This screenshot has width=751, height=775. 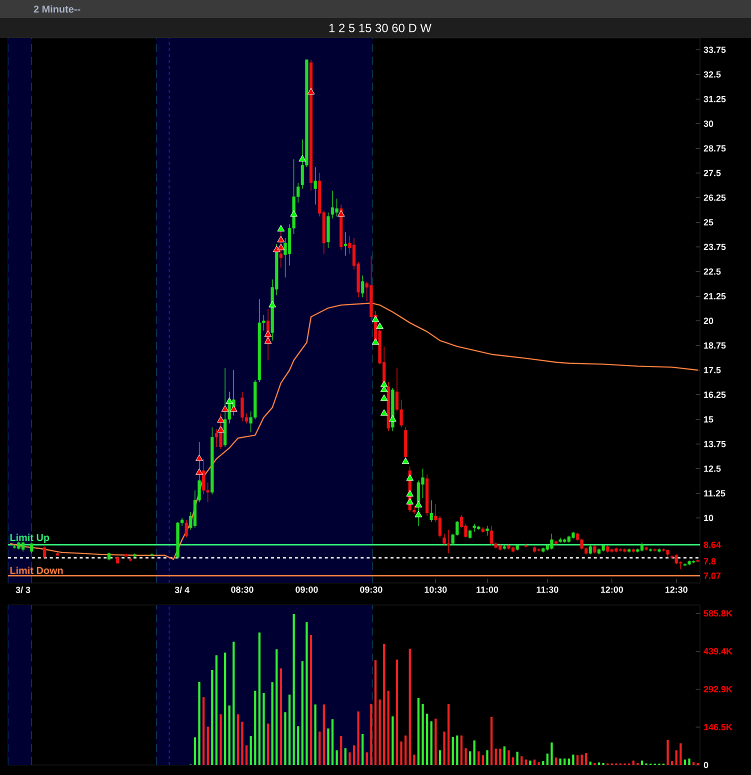 I want to click on ref-line-label: Limit Down, so click(x=36, y=570).